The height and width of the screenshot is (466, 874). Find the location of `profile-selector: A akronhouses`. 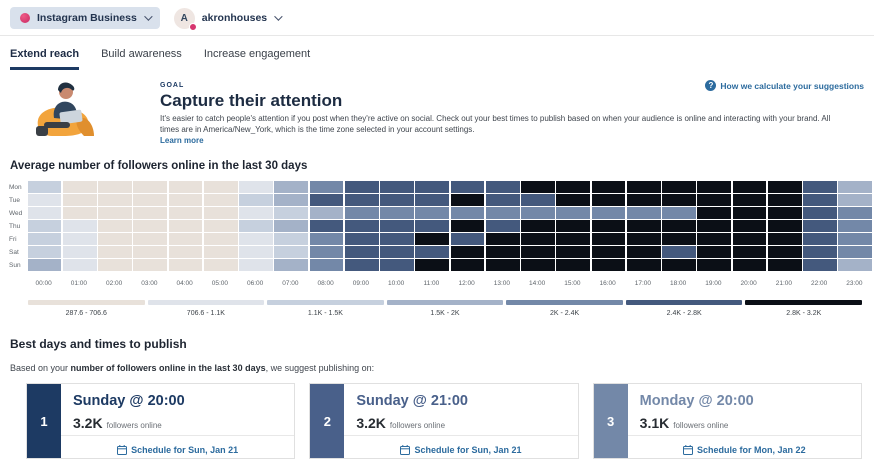

profile-selector: A akronhouses is located at coordinates (228, 19).